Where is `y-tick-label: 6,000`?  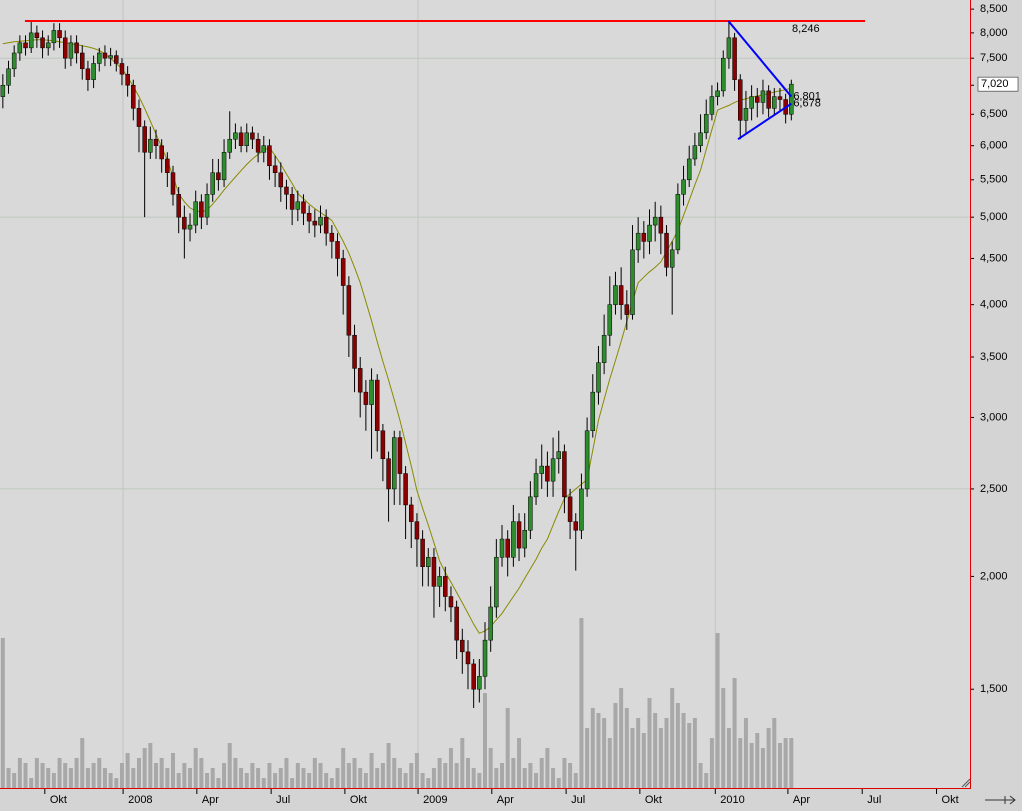 y-tick-label: 6,000 is located at coordinates (994, 146).